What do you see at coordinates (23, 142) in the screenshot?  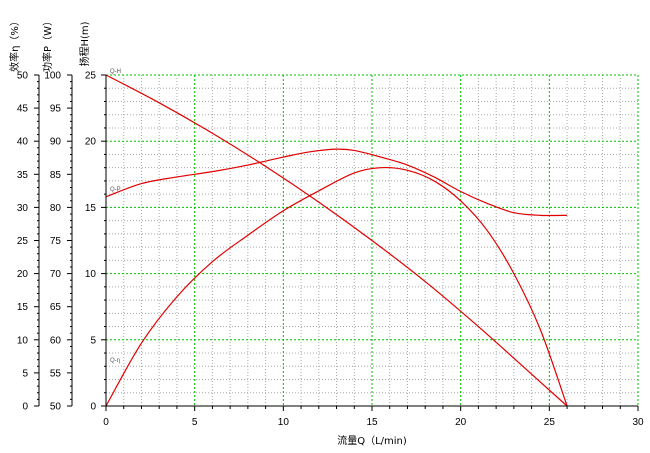 I see `eff-tick-label: 40` at bounding box center [23, 142].